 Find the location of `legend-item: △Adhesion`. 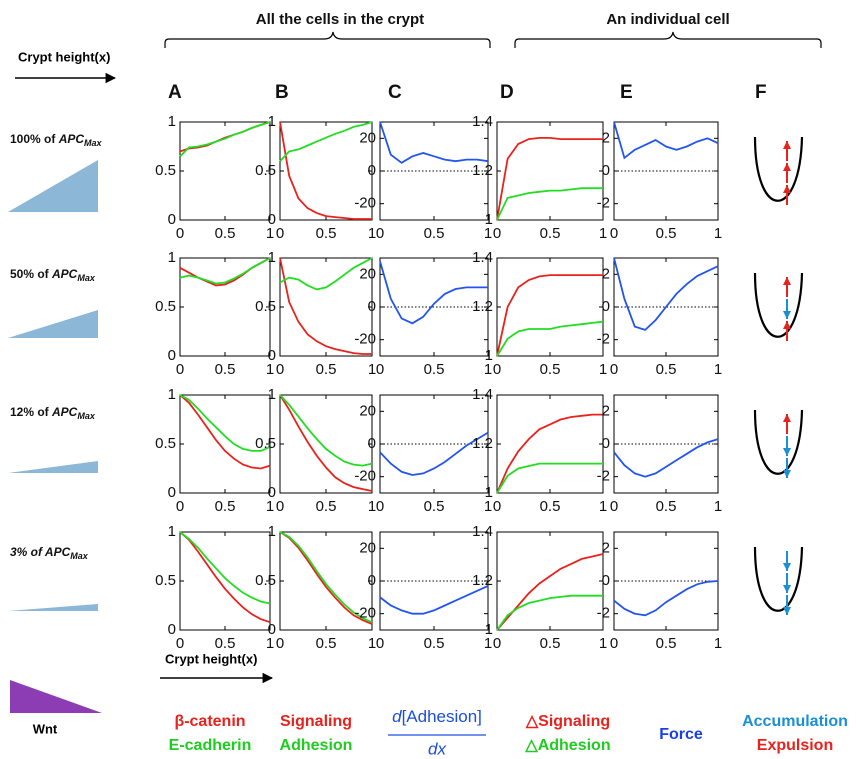

legend-item: △Adhesion is located at coordinates (567, 745).